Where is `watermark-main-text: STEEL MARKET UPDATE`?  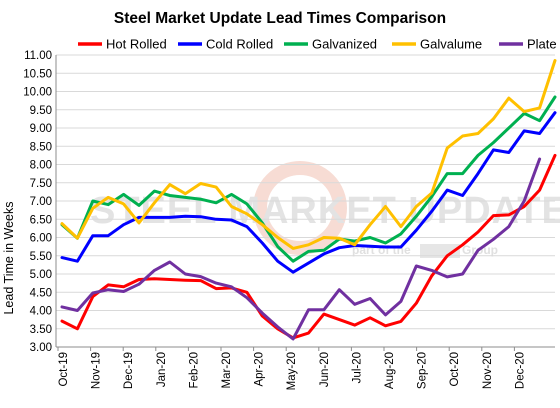 watermark-main-text: STEEL MARKET UPDATE is located at coordinates (325, 211).